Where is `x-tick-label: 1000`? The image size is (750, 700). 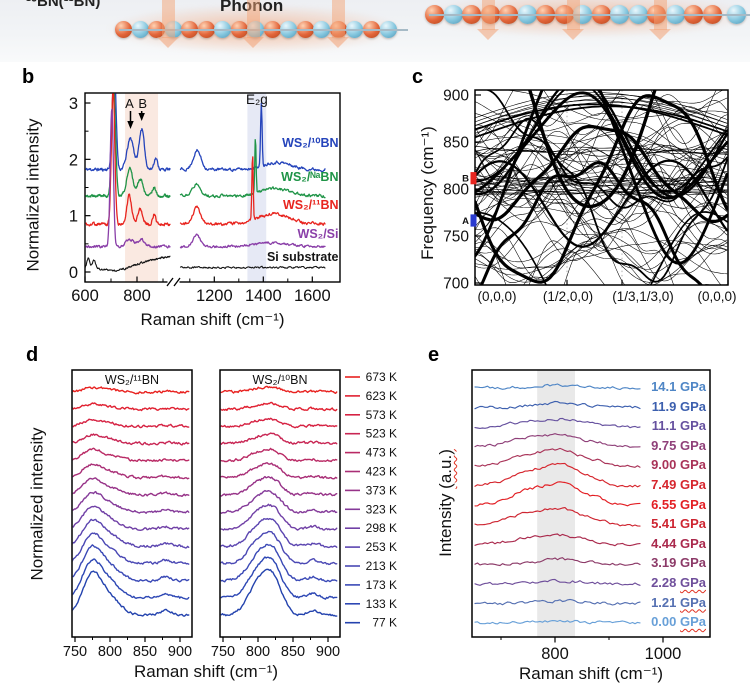 x-tick-label: 1000 is located at coordinates (663, 654).